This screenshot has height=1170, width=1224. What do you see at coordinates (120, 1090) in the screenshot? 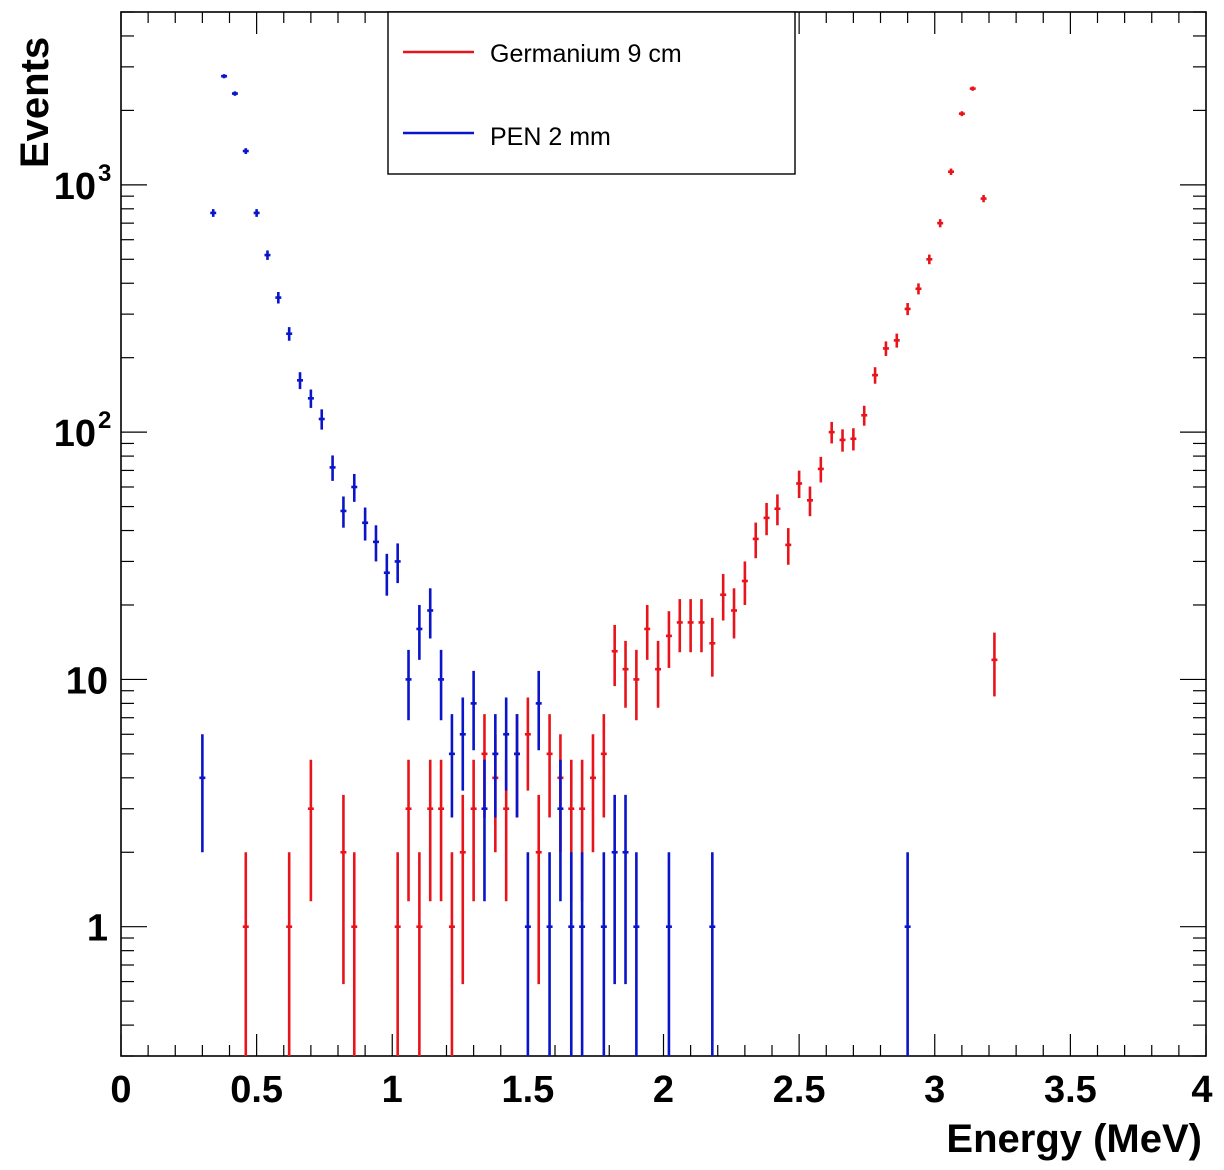
I see `x-tick-label: 0` at bounding box center [120, 1090].